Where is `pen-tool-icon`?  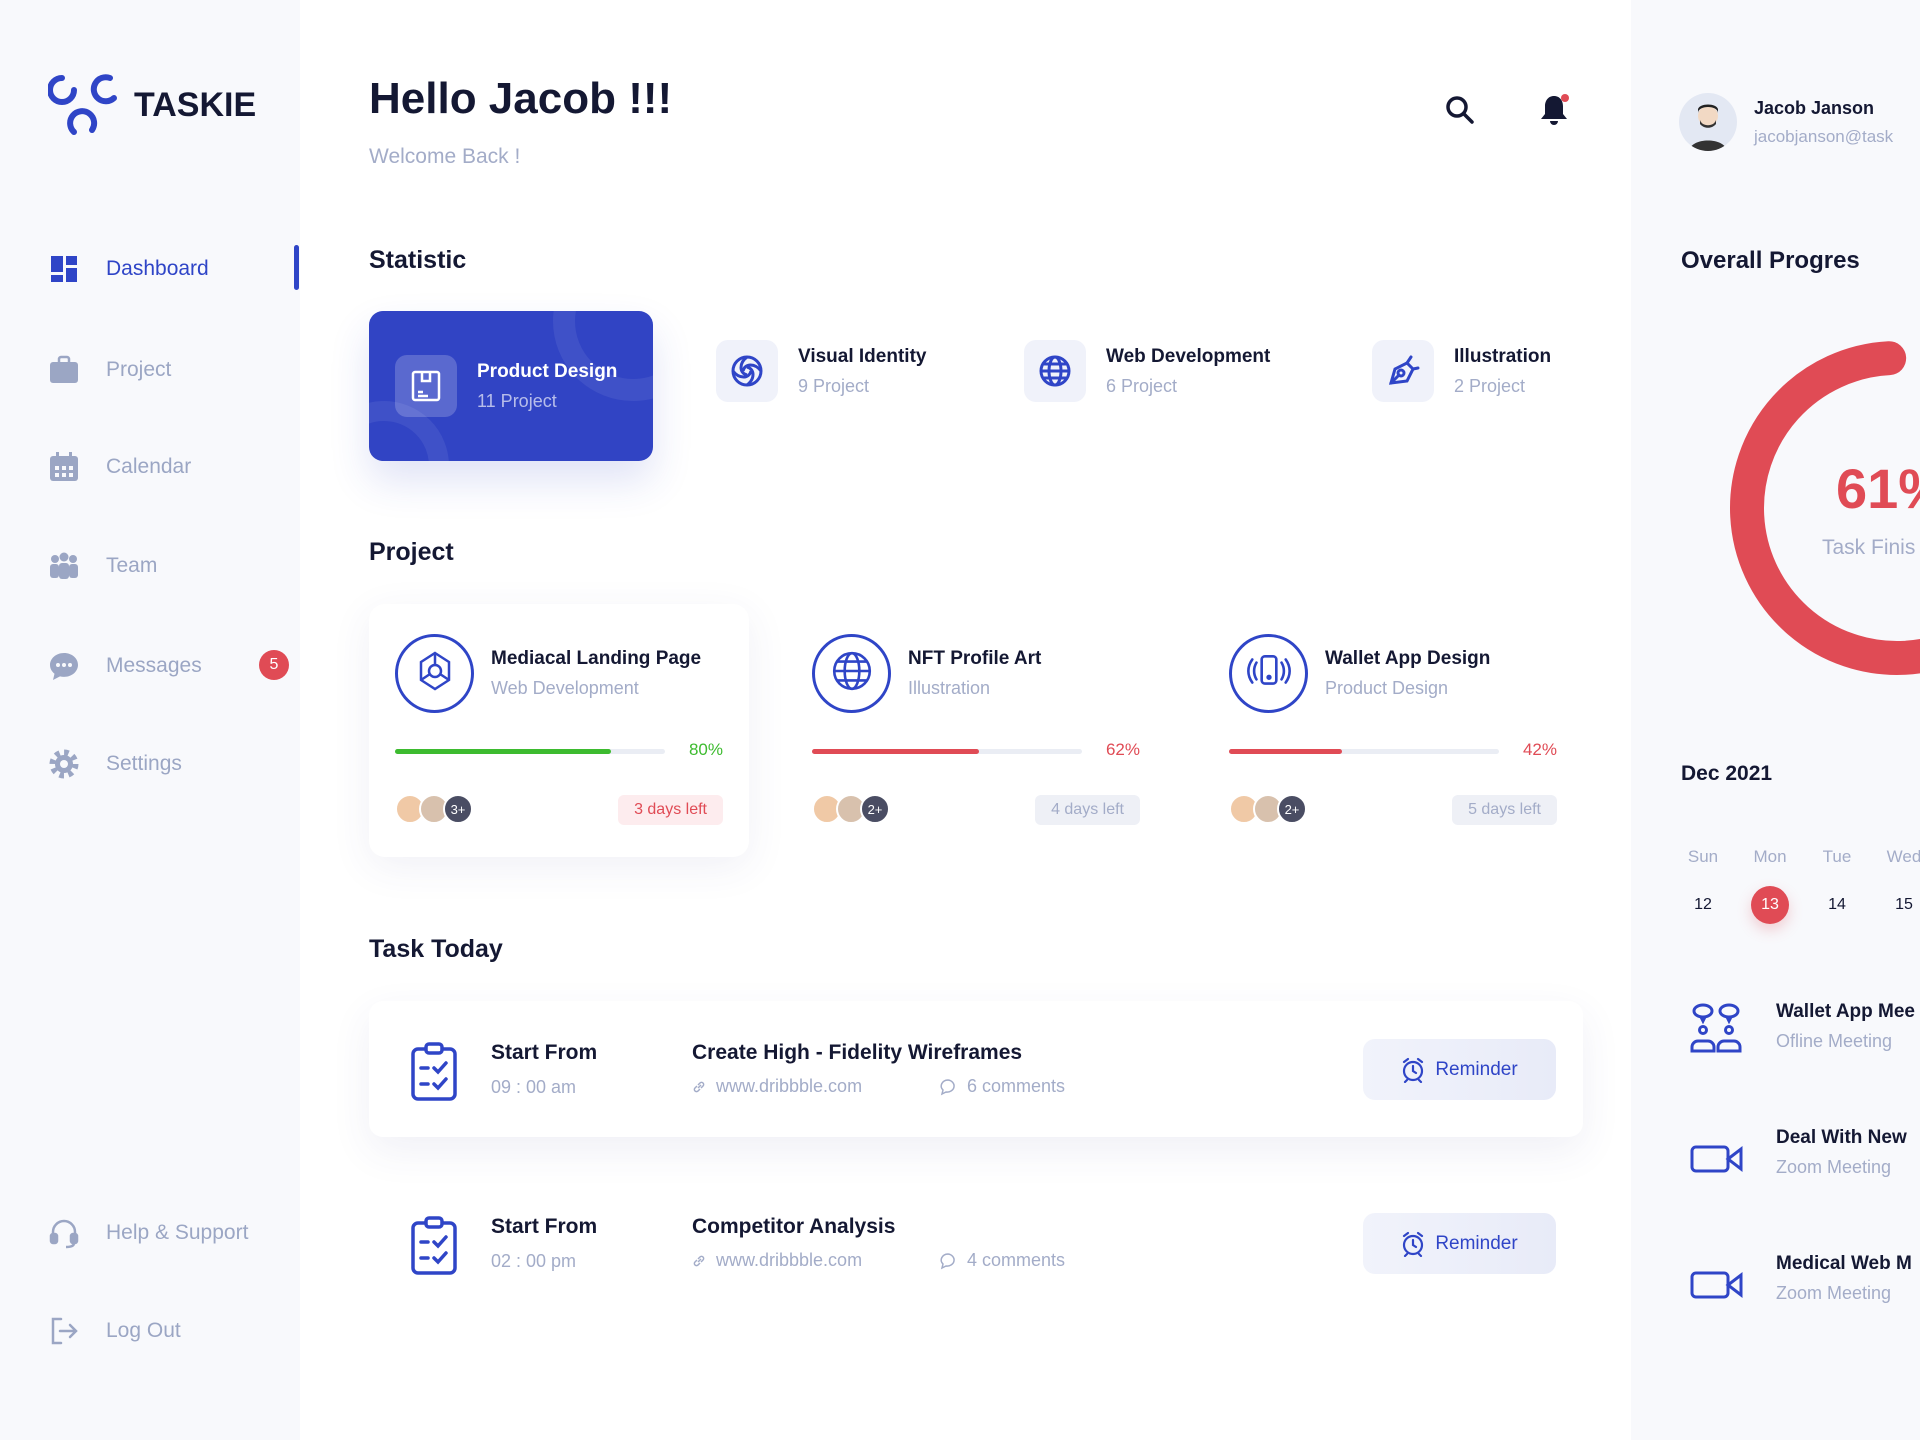 pen-tool-icon is located at coordinates (1404, 370).